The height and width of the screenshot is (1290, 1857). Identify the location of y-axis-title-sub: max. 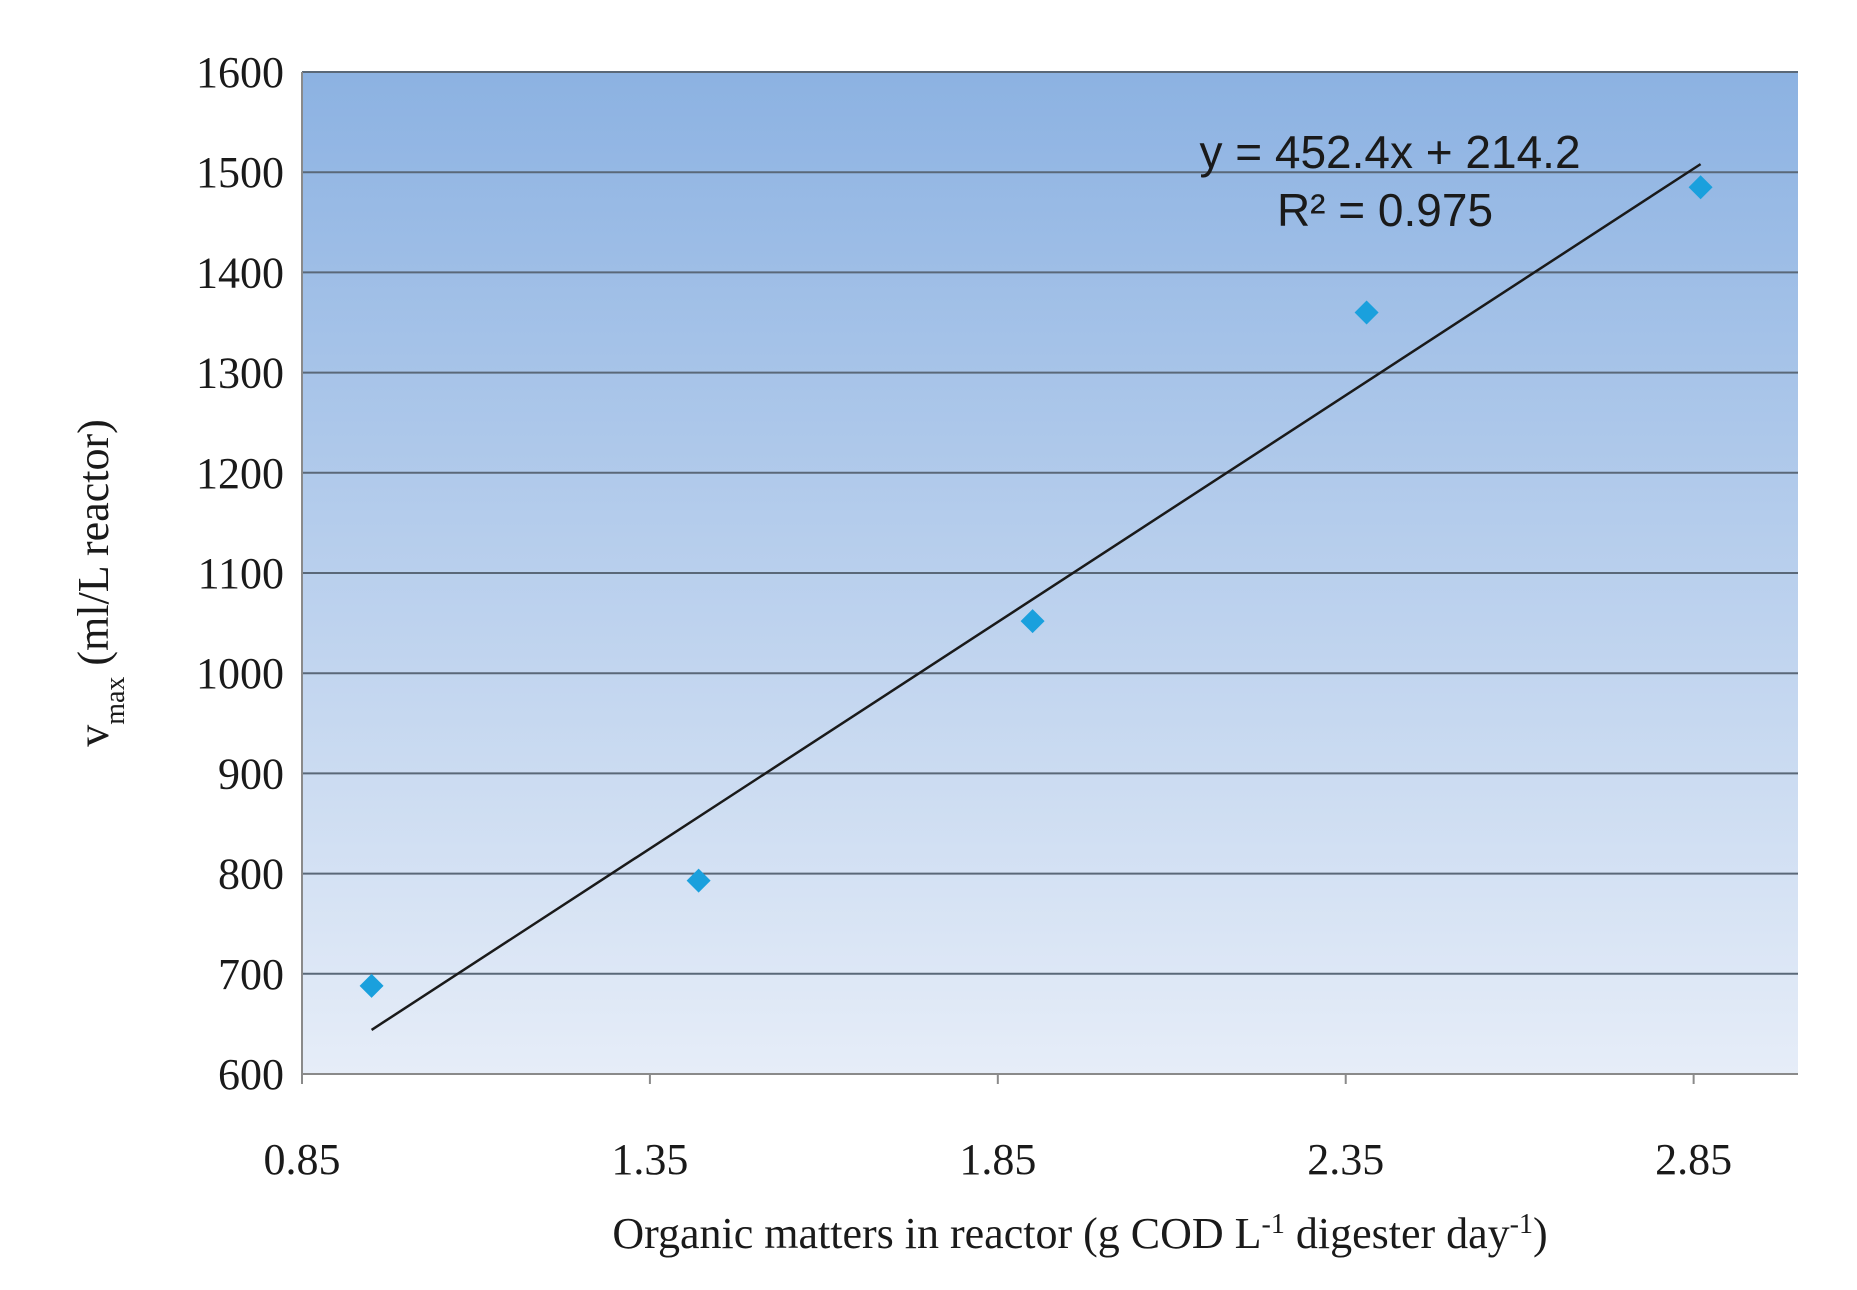
(115, 701).